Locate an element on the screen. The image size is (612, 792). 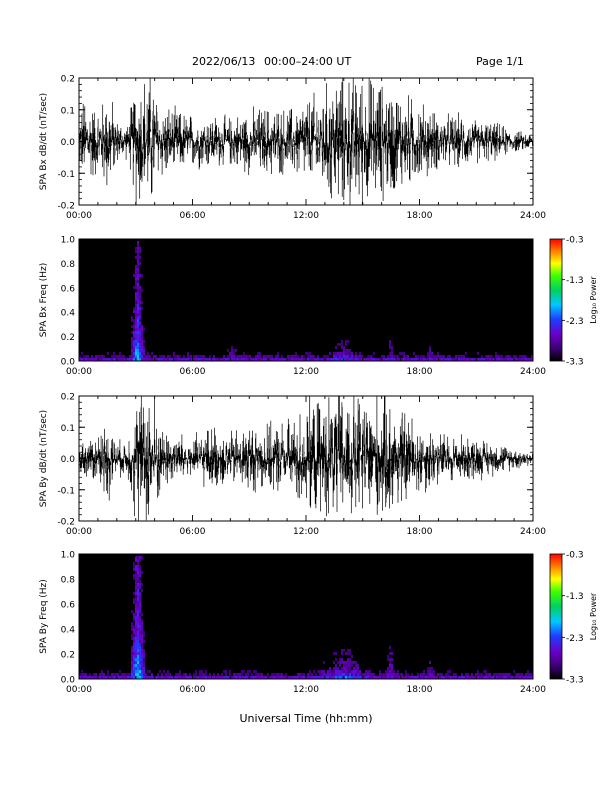
header-time-range: 00:00–24:00 UT is located at coordinates (307, 61).